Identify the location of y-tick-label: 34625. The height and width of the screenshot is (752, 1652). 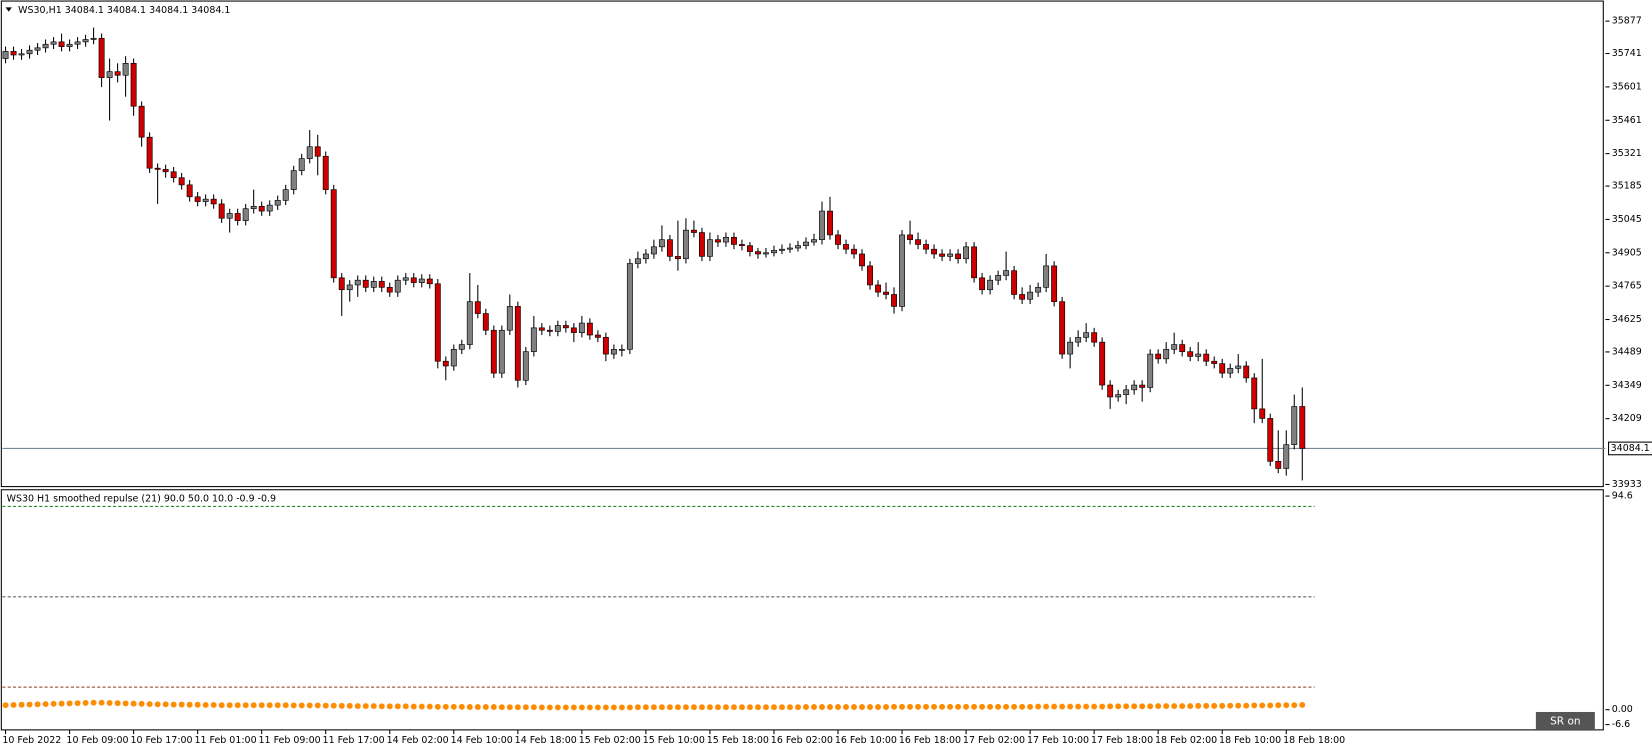
(1627, 319).